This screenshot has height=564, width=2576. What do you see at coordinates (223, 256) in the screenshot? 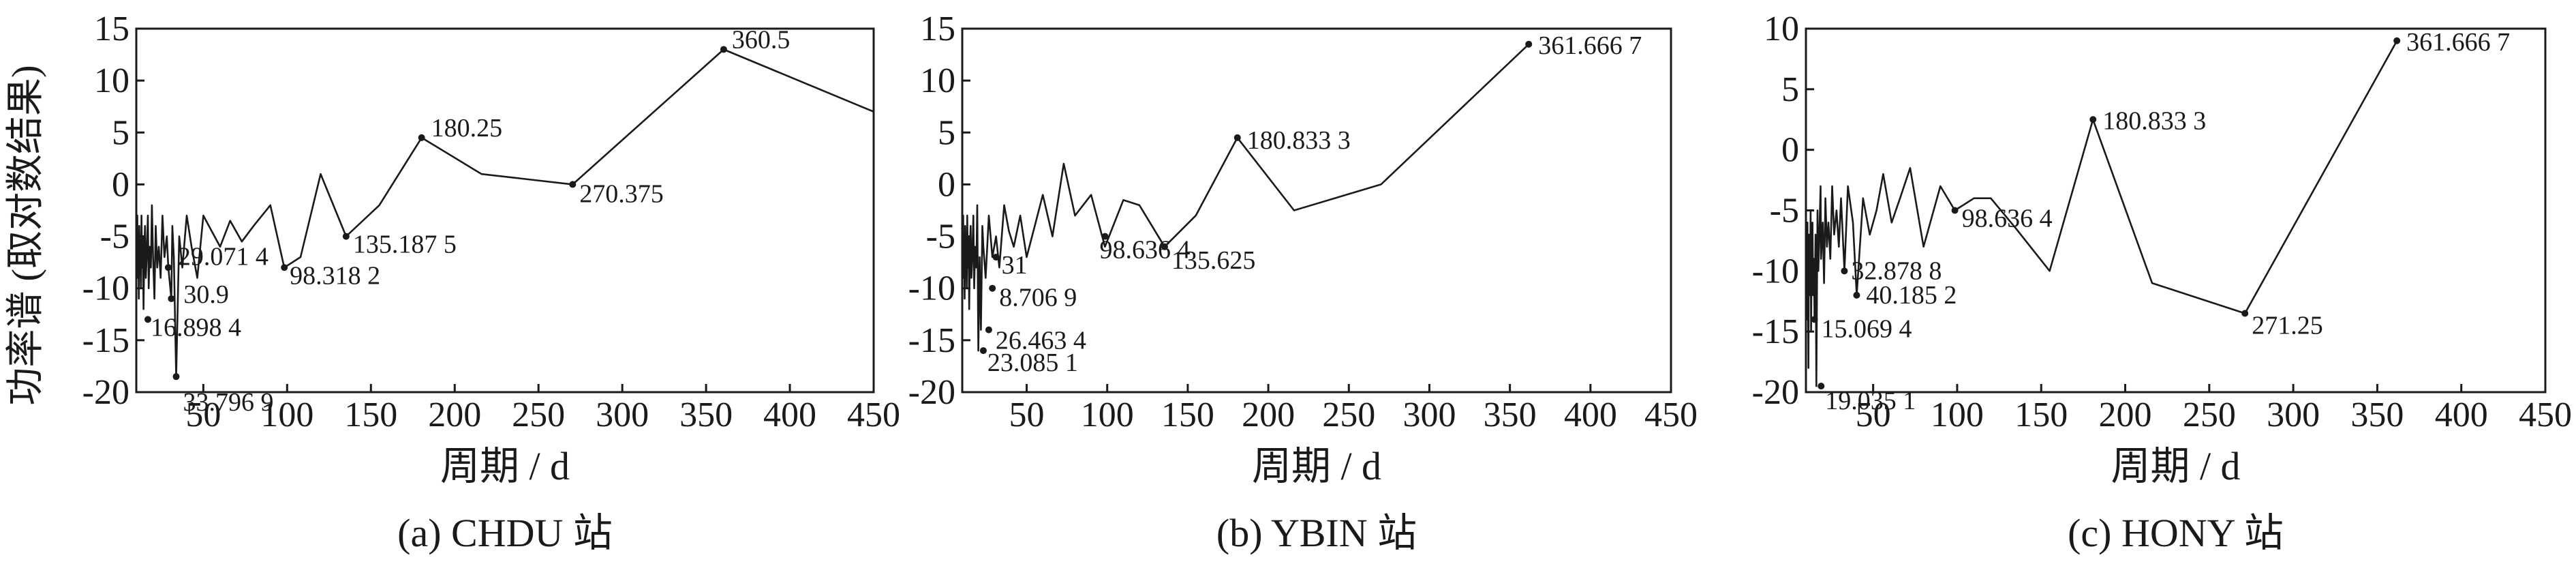
I see `peak-label: 29.071 4` at bounding box center [223, 256].